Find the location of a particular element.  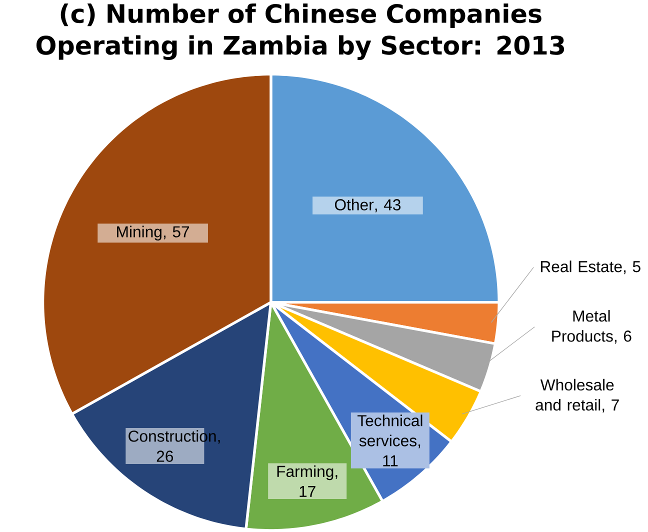

chart-title: (c) Number of Chinese Companies Operating in Zambia by Sector: 2013 is located at coordinates (300, 32).